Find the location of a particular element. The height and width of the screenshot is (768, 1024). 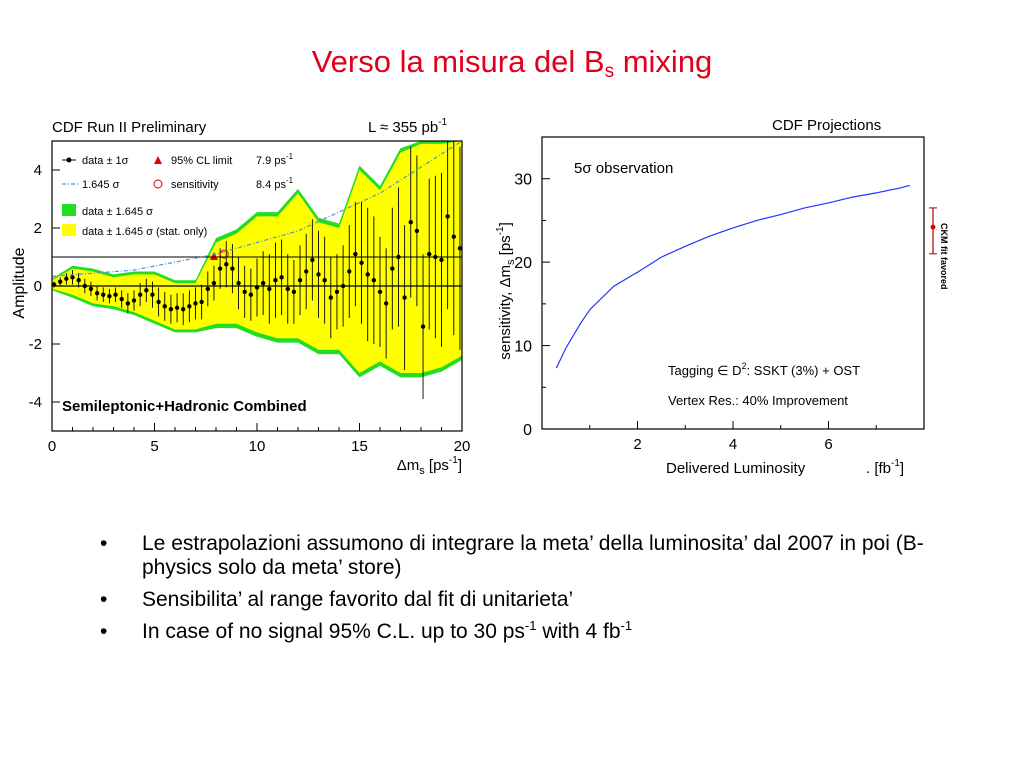

y-tick-label: -4 is located at coordinates (35, 402).